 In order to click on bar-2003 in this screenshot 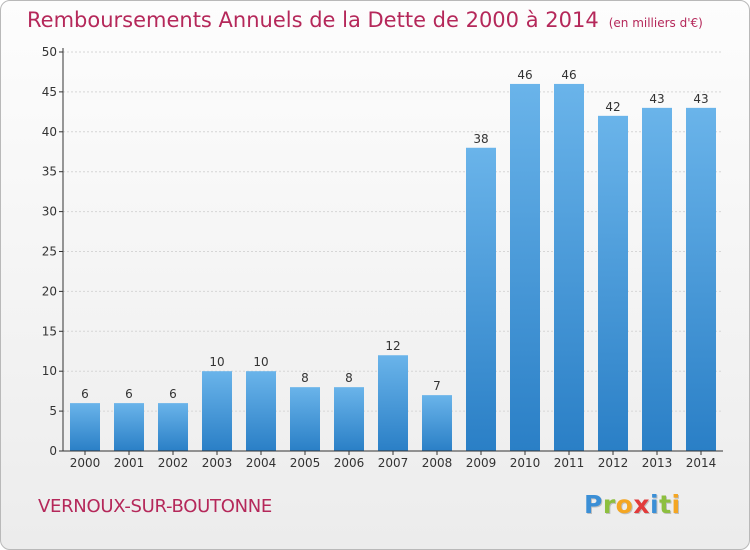, I will do `click(217, 411)`.